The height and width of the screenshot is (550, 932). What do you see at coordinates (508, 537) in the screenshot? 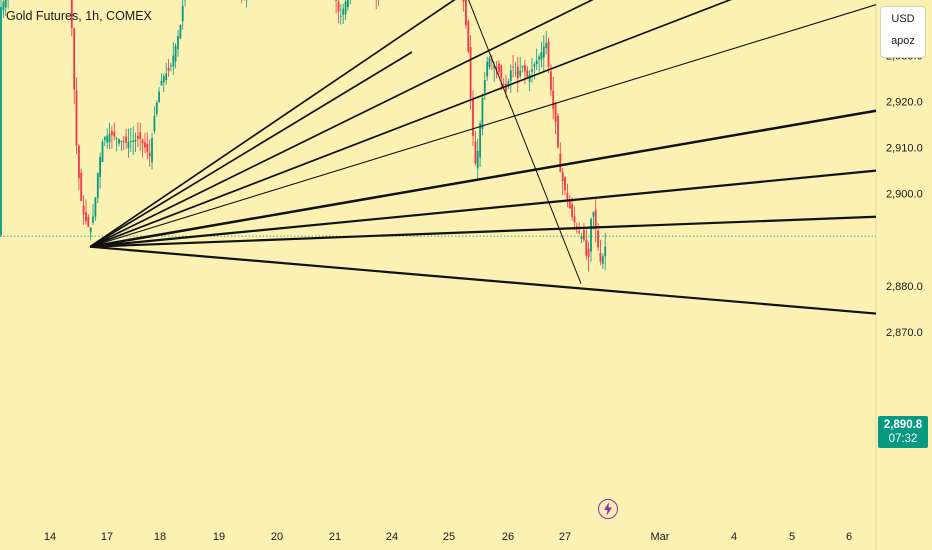
I see `x-tick-label: 26` at bounding box center [508, 537].